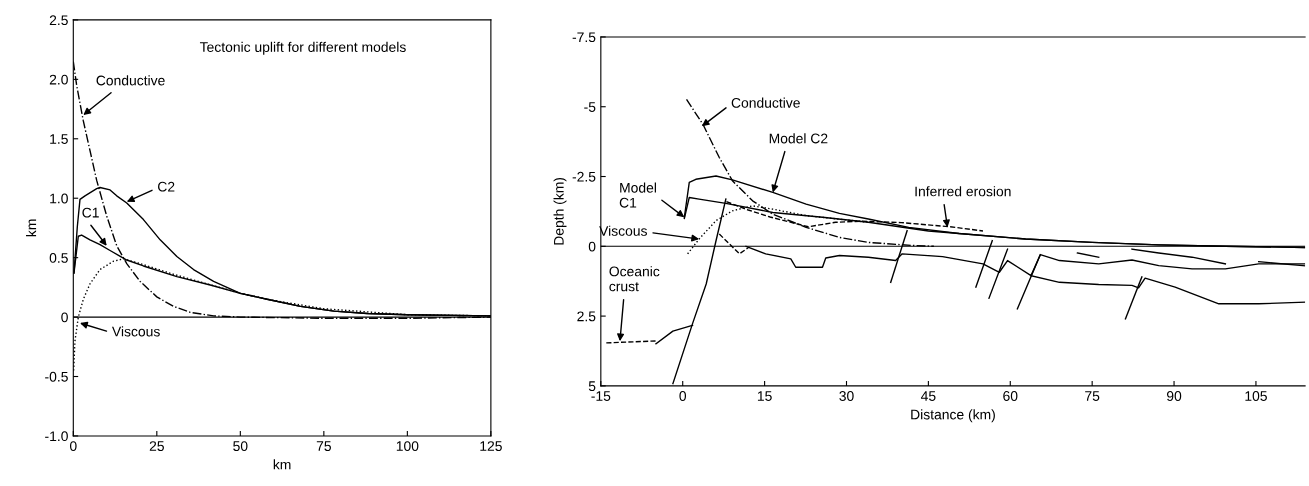  What do you see at coordinates (1174, 396) in the screenshot?
I see `x-tick-label: 90` at bounding box center [1174, 396].